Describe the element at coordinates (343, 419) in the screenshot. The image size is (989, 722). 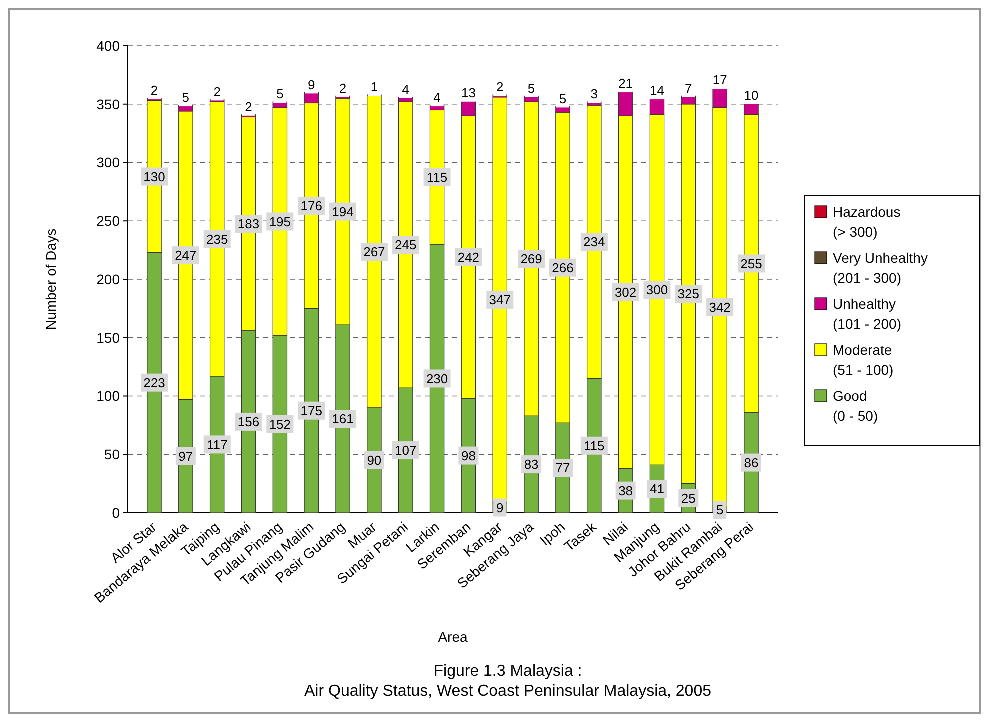
I see `data-label: 161` at that location.